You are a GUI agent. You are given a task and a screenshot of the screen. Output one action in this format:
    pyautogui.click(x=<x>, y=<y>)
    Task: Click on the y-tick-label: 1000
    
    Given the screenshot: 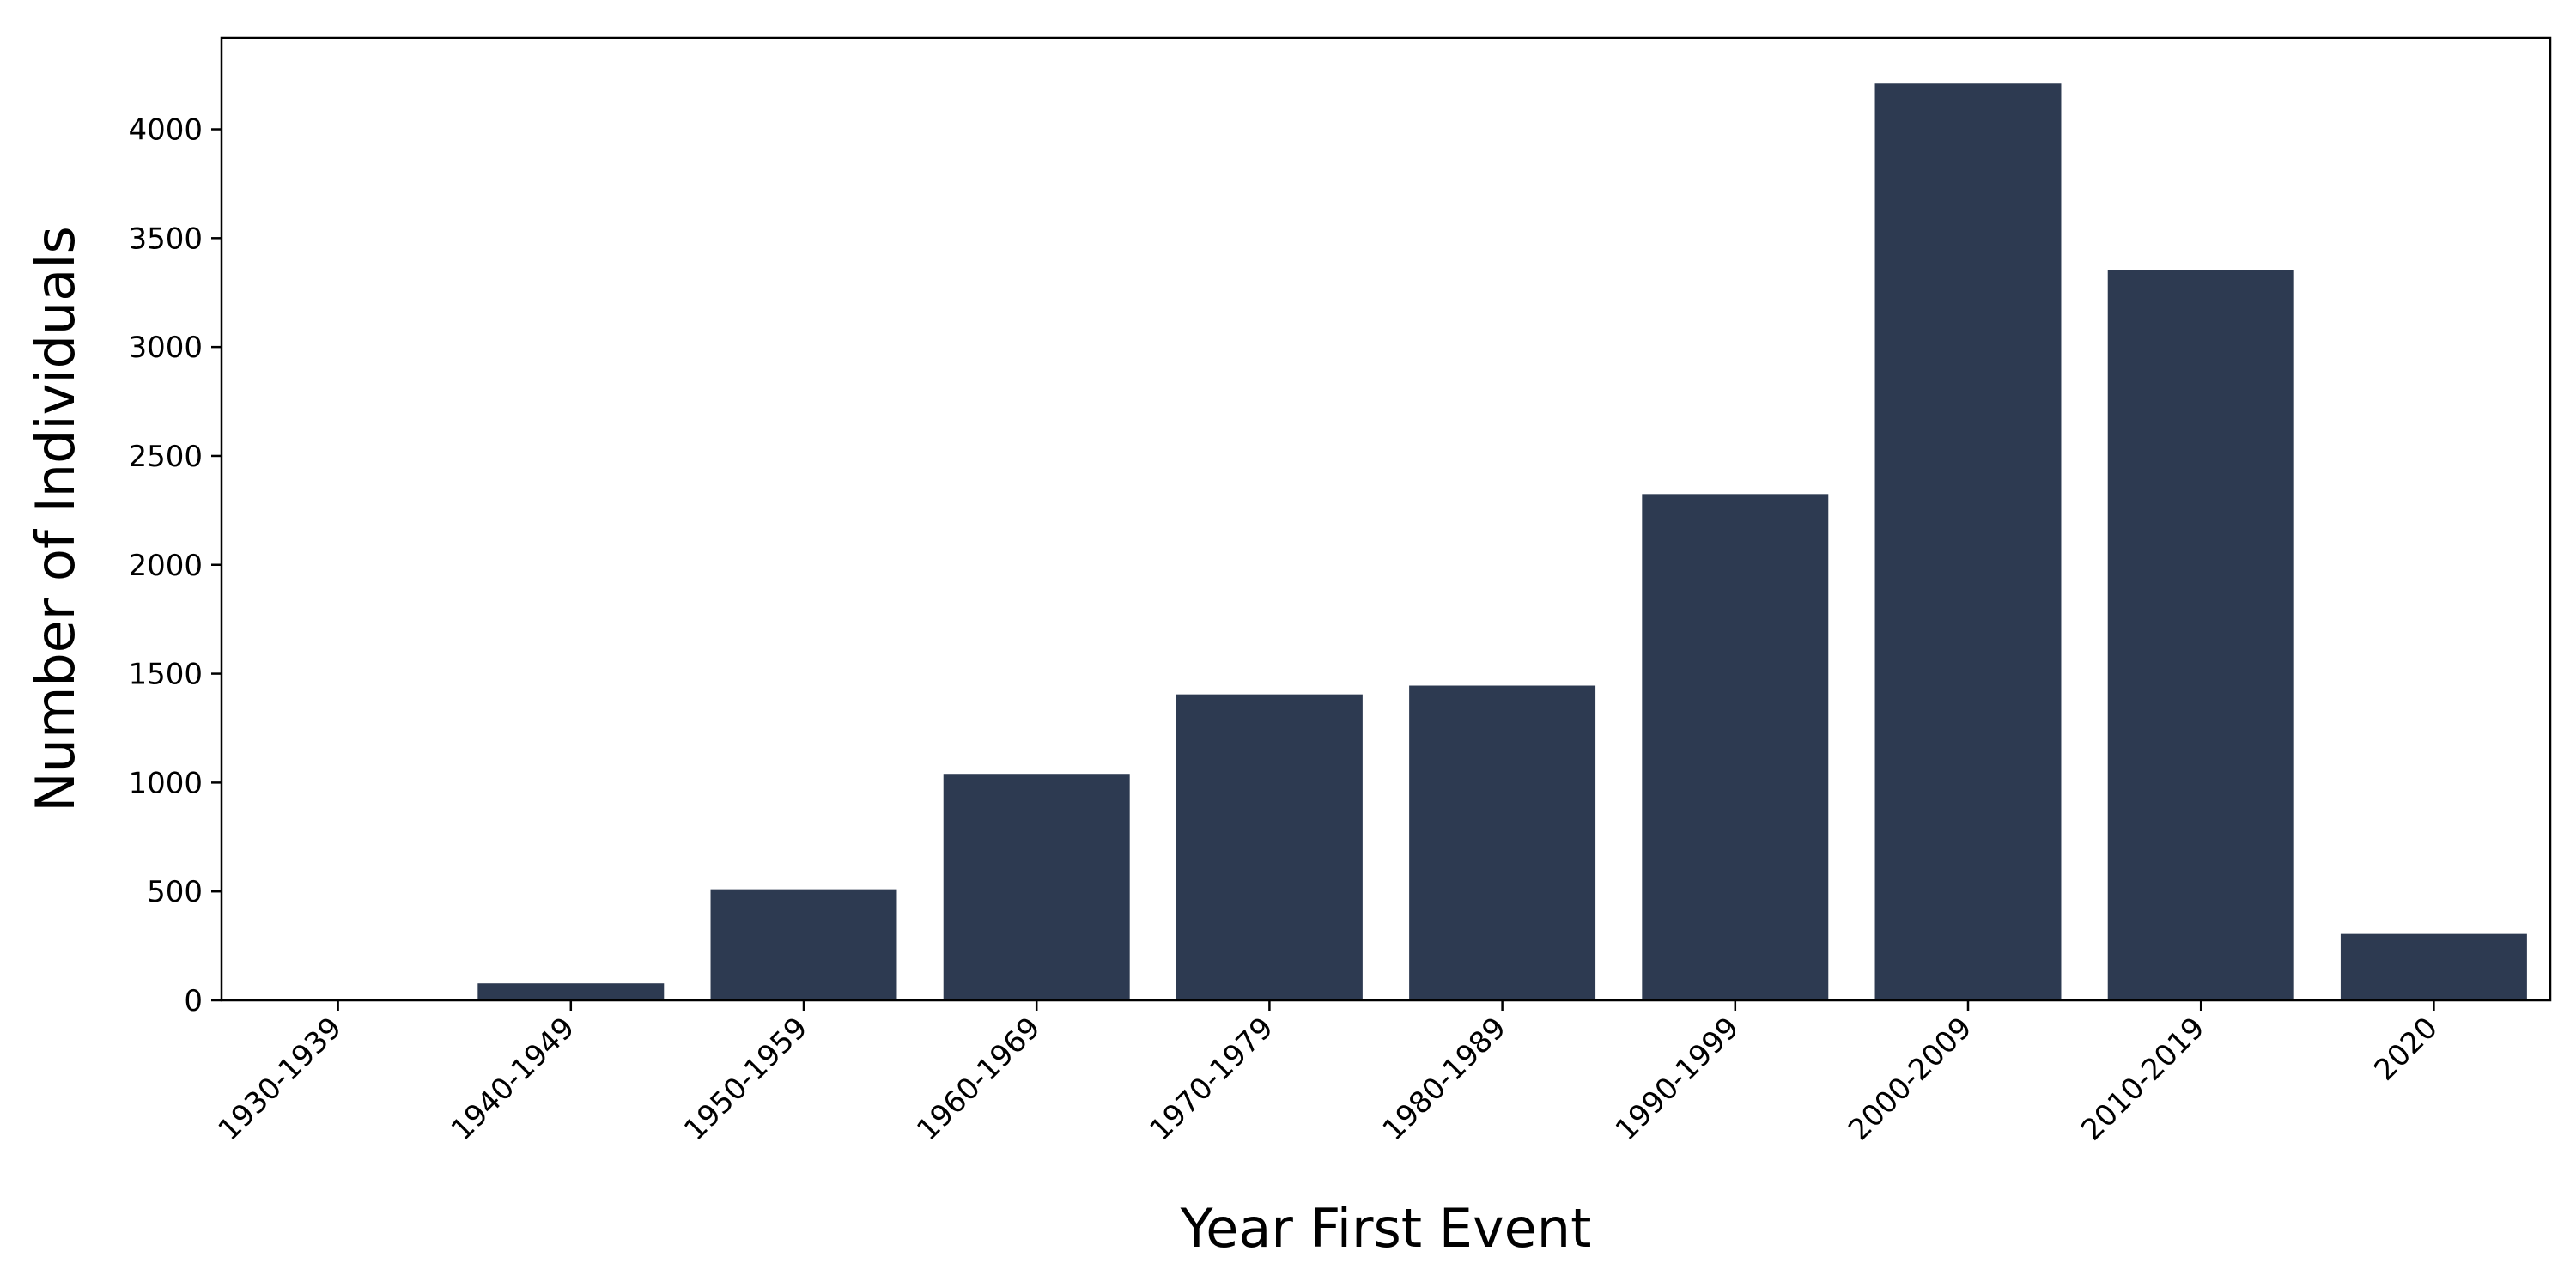 What is the action you would take?
    pyautogui.click(x=165, y=783)
    